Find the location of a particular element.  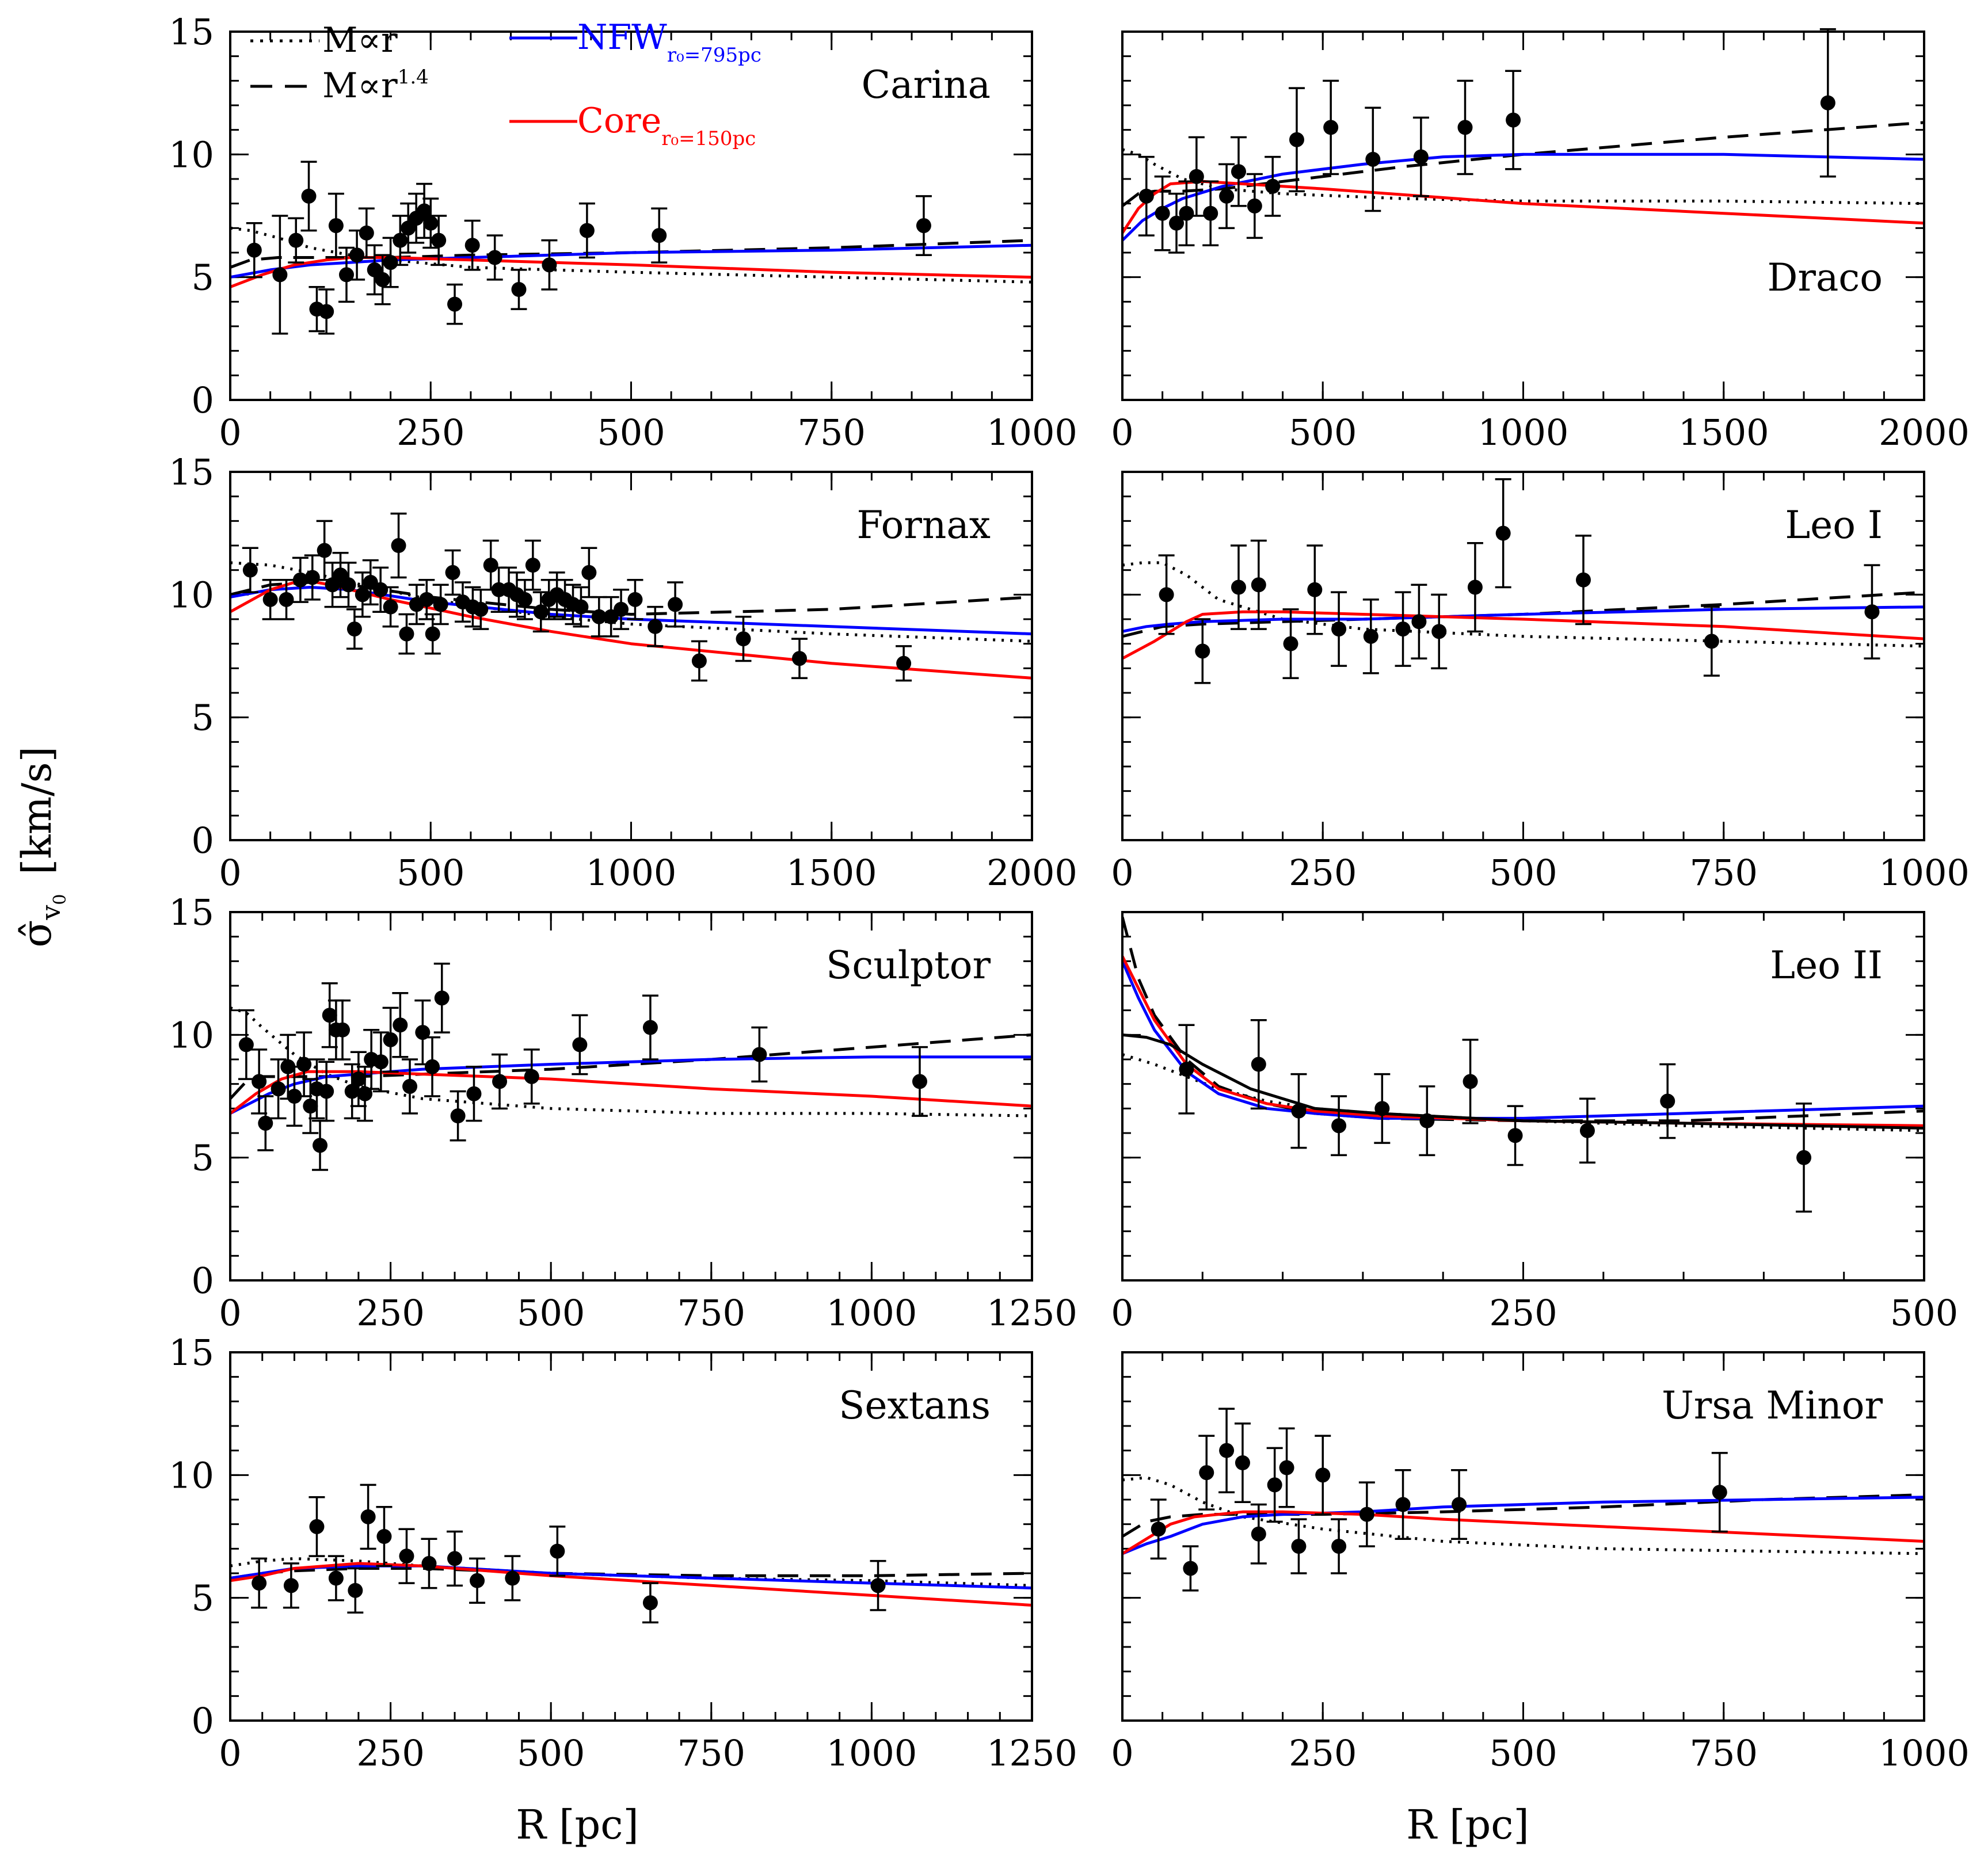

x-tick-label: 500 is located at coordinates (430, 873).